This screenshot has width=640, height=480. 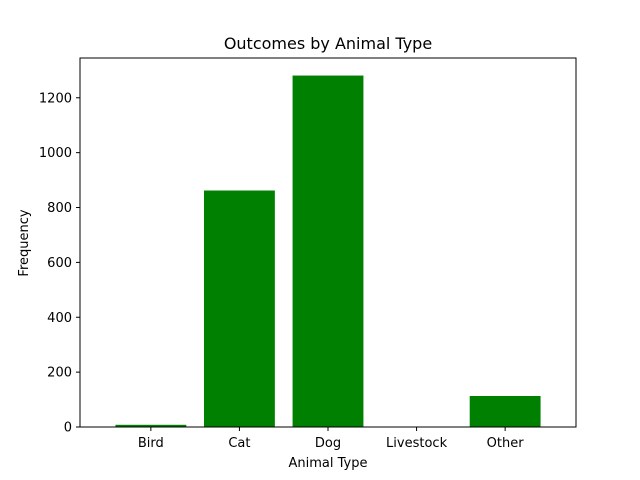 I want to click on x-tick-label-cat: Cat, so click(x=239, y=443).